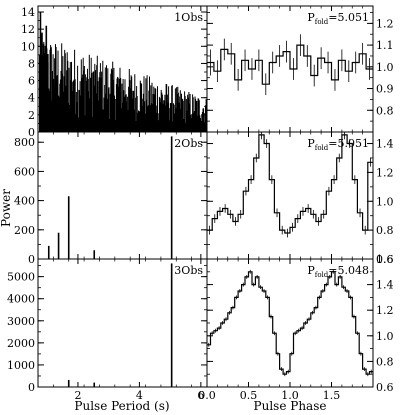 The image size is (415, 415). Describe the element at coordinates (21, 365) in the screenshot. I see `y-tick-label: 1000` at that location.